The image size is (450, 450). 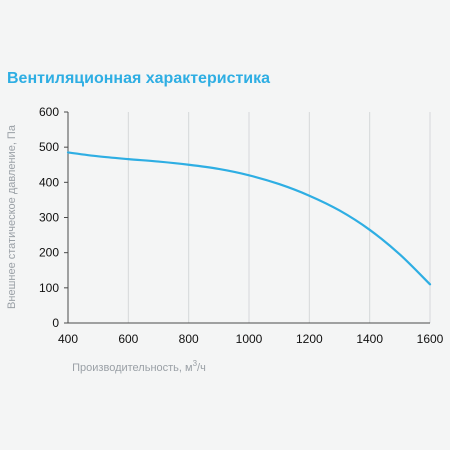 I want to click on y-tick-labels: 0 100 200 300 400 500 600, so click(x=49, y=217).